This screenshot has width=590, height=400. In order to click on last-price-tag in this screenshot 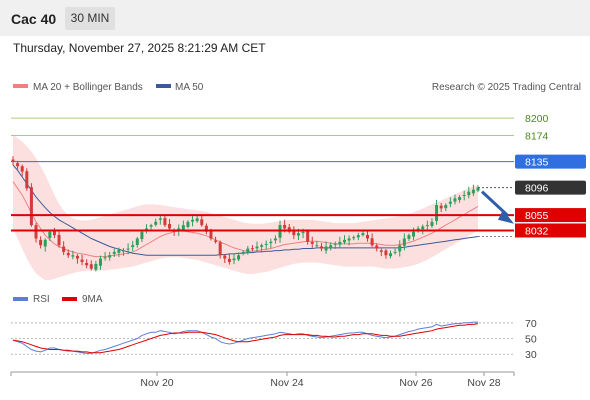, I will do `click(550, 187)`.